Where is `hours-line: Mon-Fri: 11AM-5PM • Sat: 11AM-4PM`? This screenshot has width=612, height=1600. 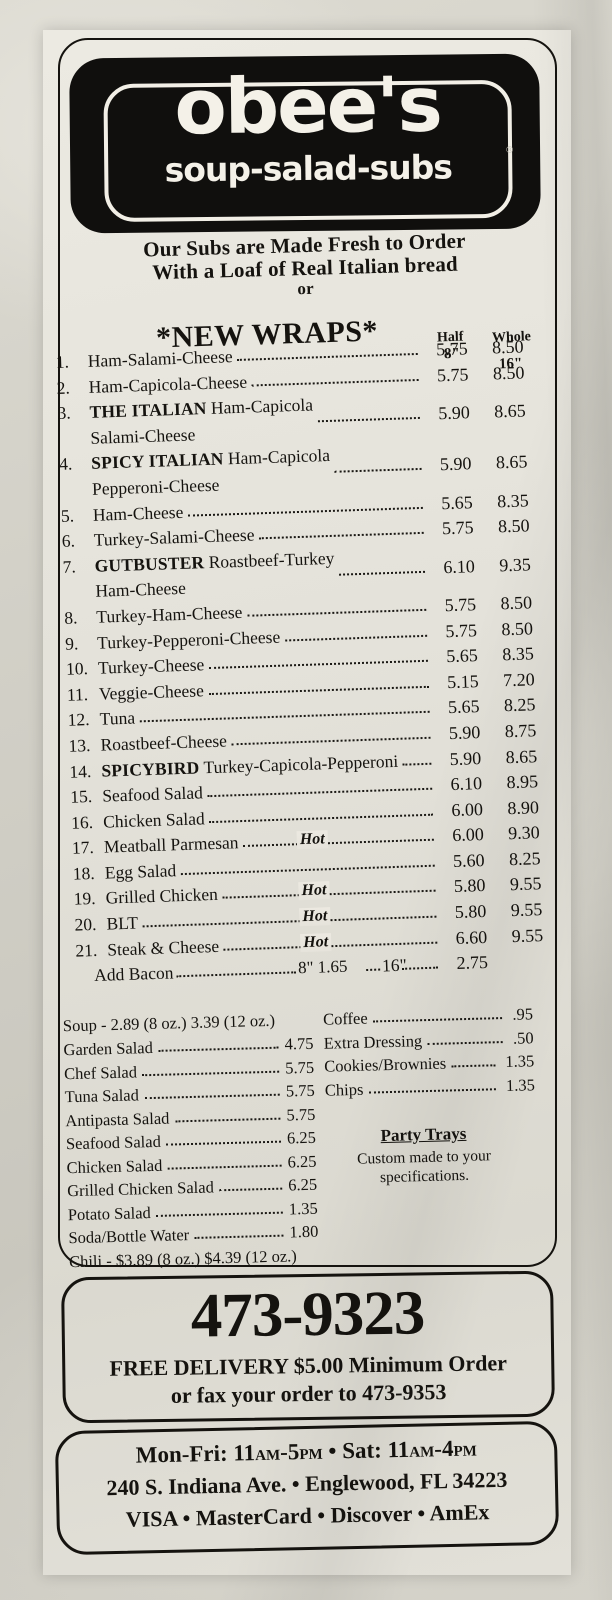
hours-line: Mon-Fri: 11AM-5PM • Sat: 11AM-4PM is located at coordinates (306, 1452).